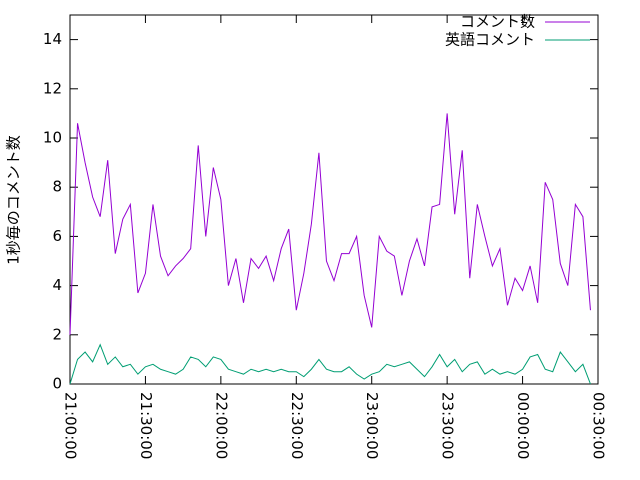 This screenshot has width=640, height=480. I want to click on x-tick-label: 23:30:00, so click(448, 425).